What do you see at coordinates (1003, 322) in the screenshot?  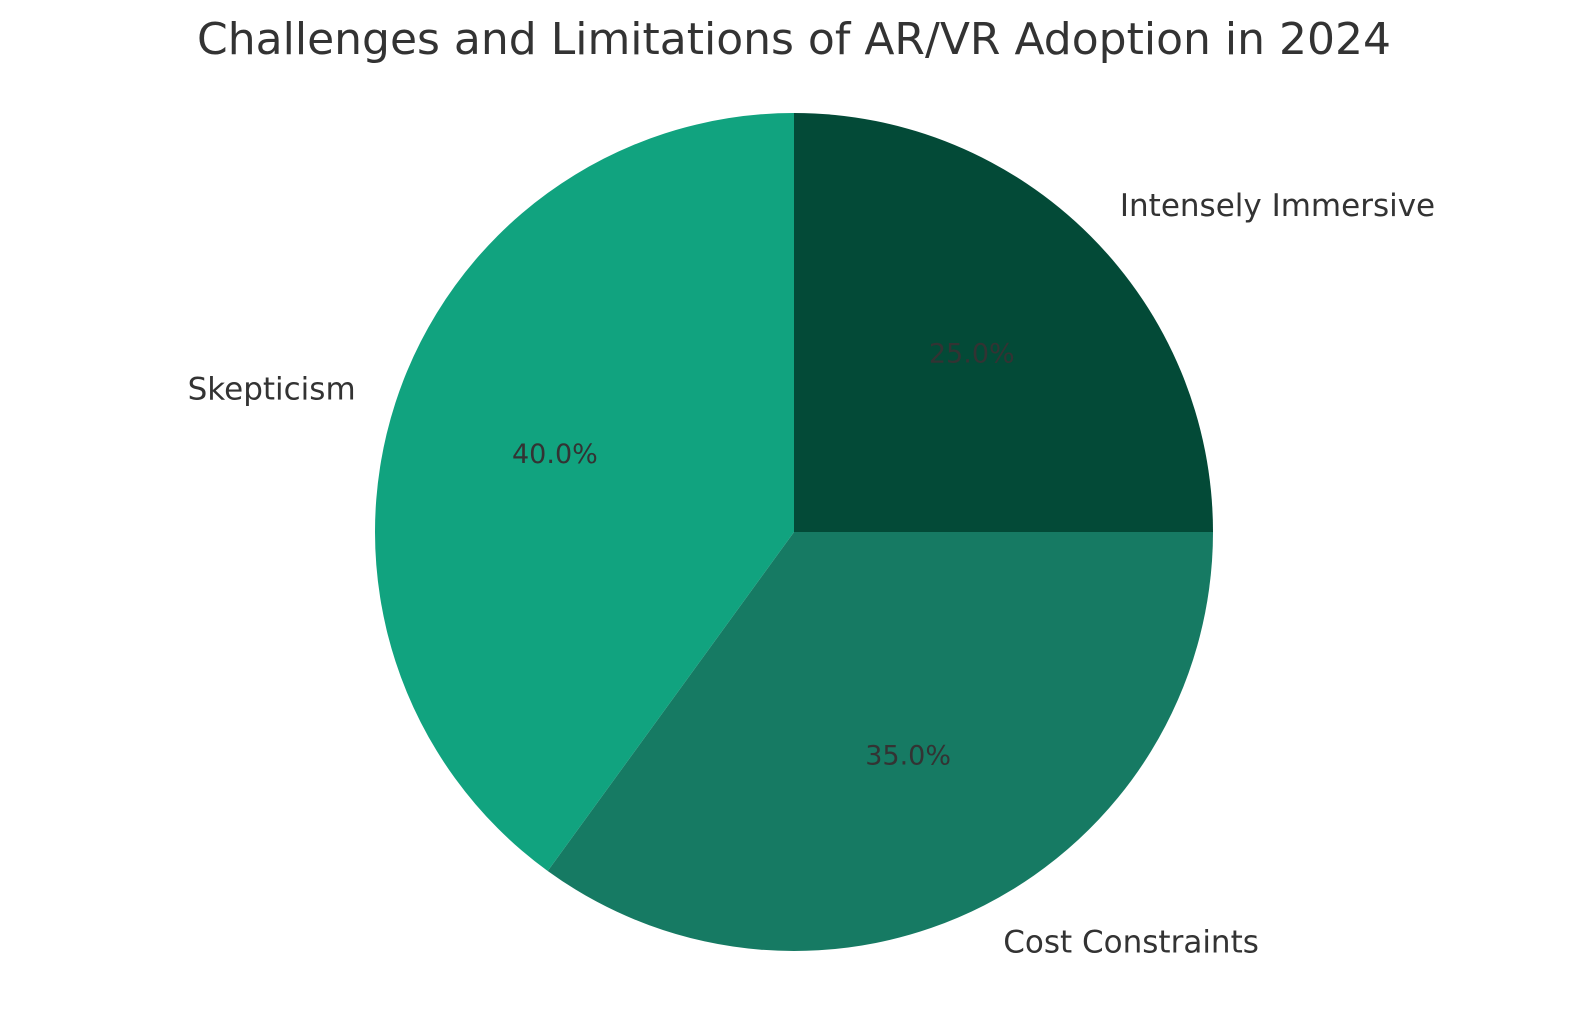 I see `pie-slice-intensely-immersive` at bounding box center [1003, 322].